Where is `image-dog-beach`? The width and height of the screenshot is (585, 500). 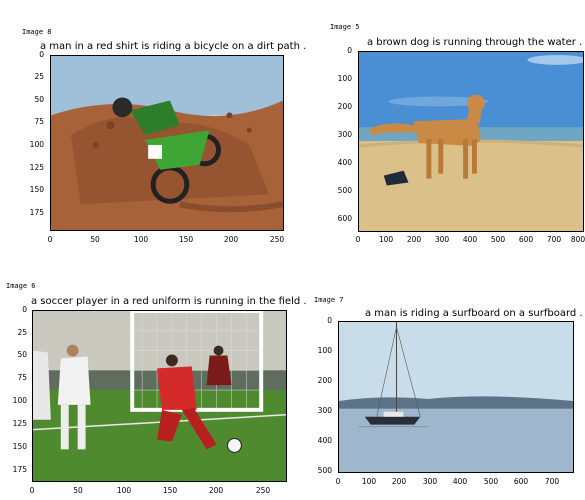
image-dog-beach is located at coordinates (471, 141).